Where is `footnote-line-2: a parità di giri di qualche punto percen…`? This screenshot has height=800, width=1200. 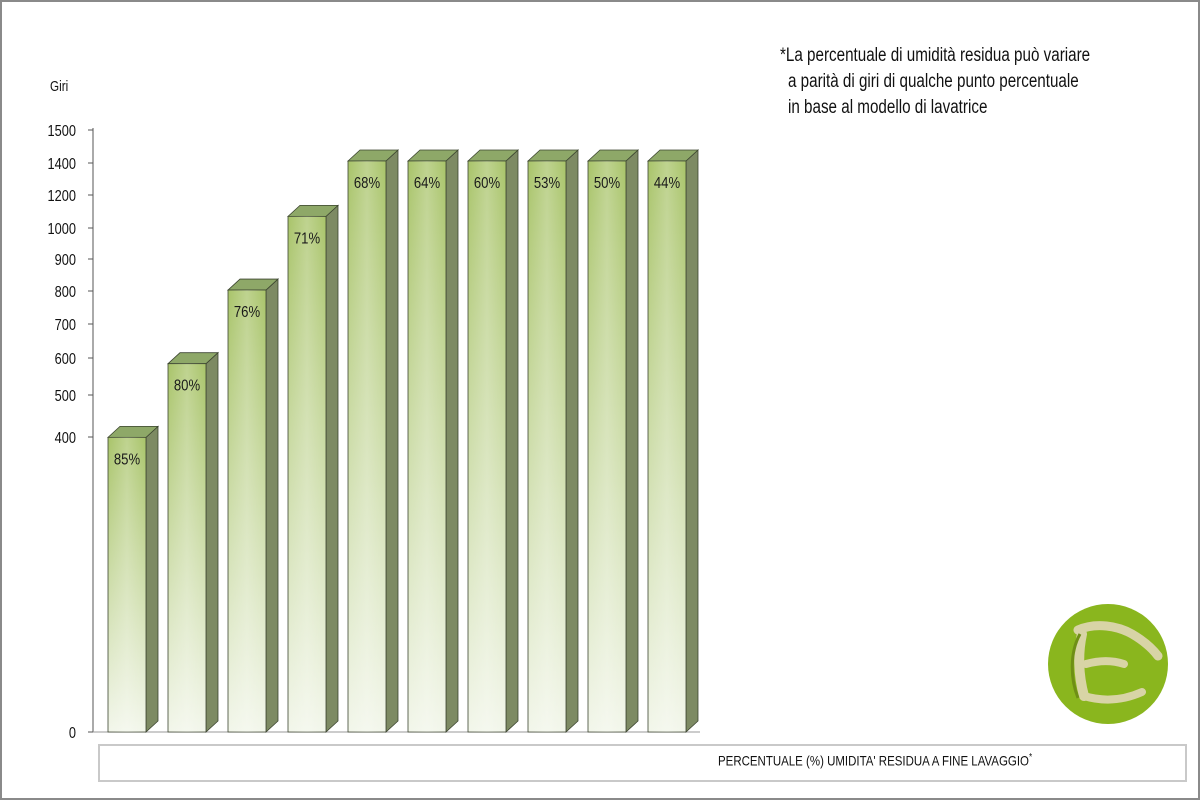 footnote-line-2: a parità di giri di qualche punto percen… is located at coordinates (933, 81).